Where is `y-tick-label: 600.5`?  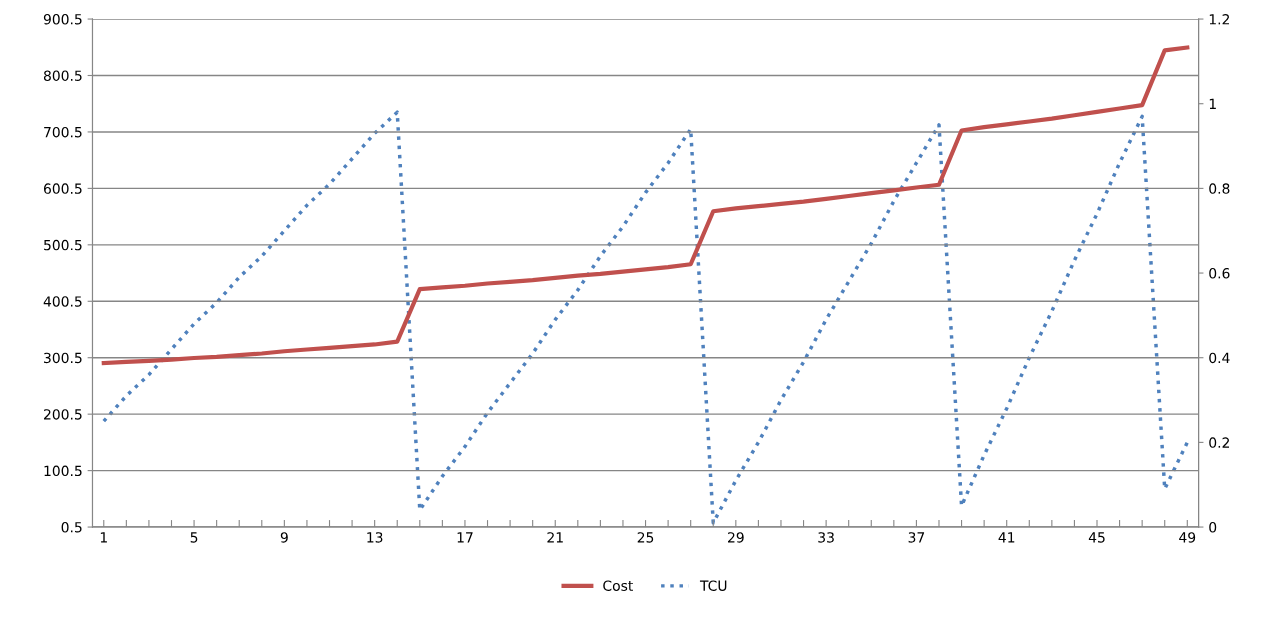
y-tick-label: 600.5 is located at coordinates (62, 188).